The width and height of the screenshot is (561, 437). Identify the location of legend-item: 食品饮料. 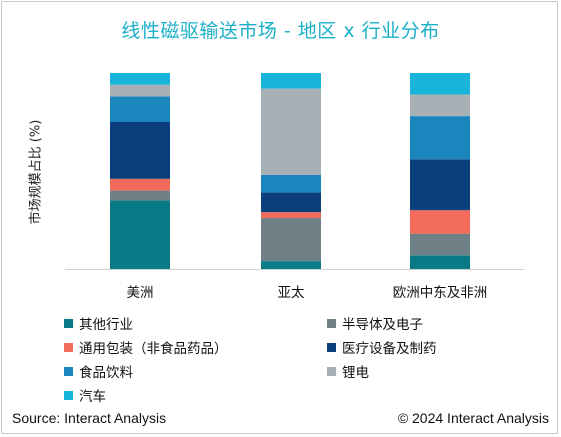
(195, 371).